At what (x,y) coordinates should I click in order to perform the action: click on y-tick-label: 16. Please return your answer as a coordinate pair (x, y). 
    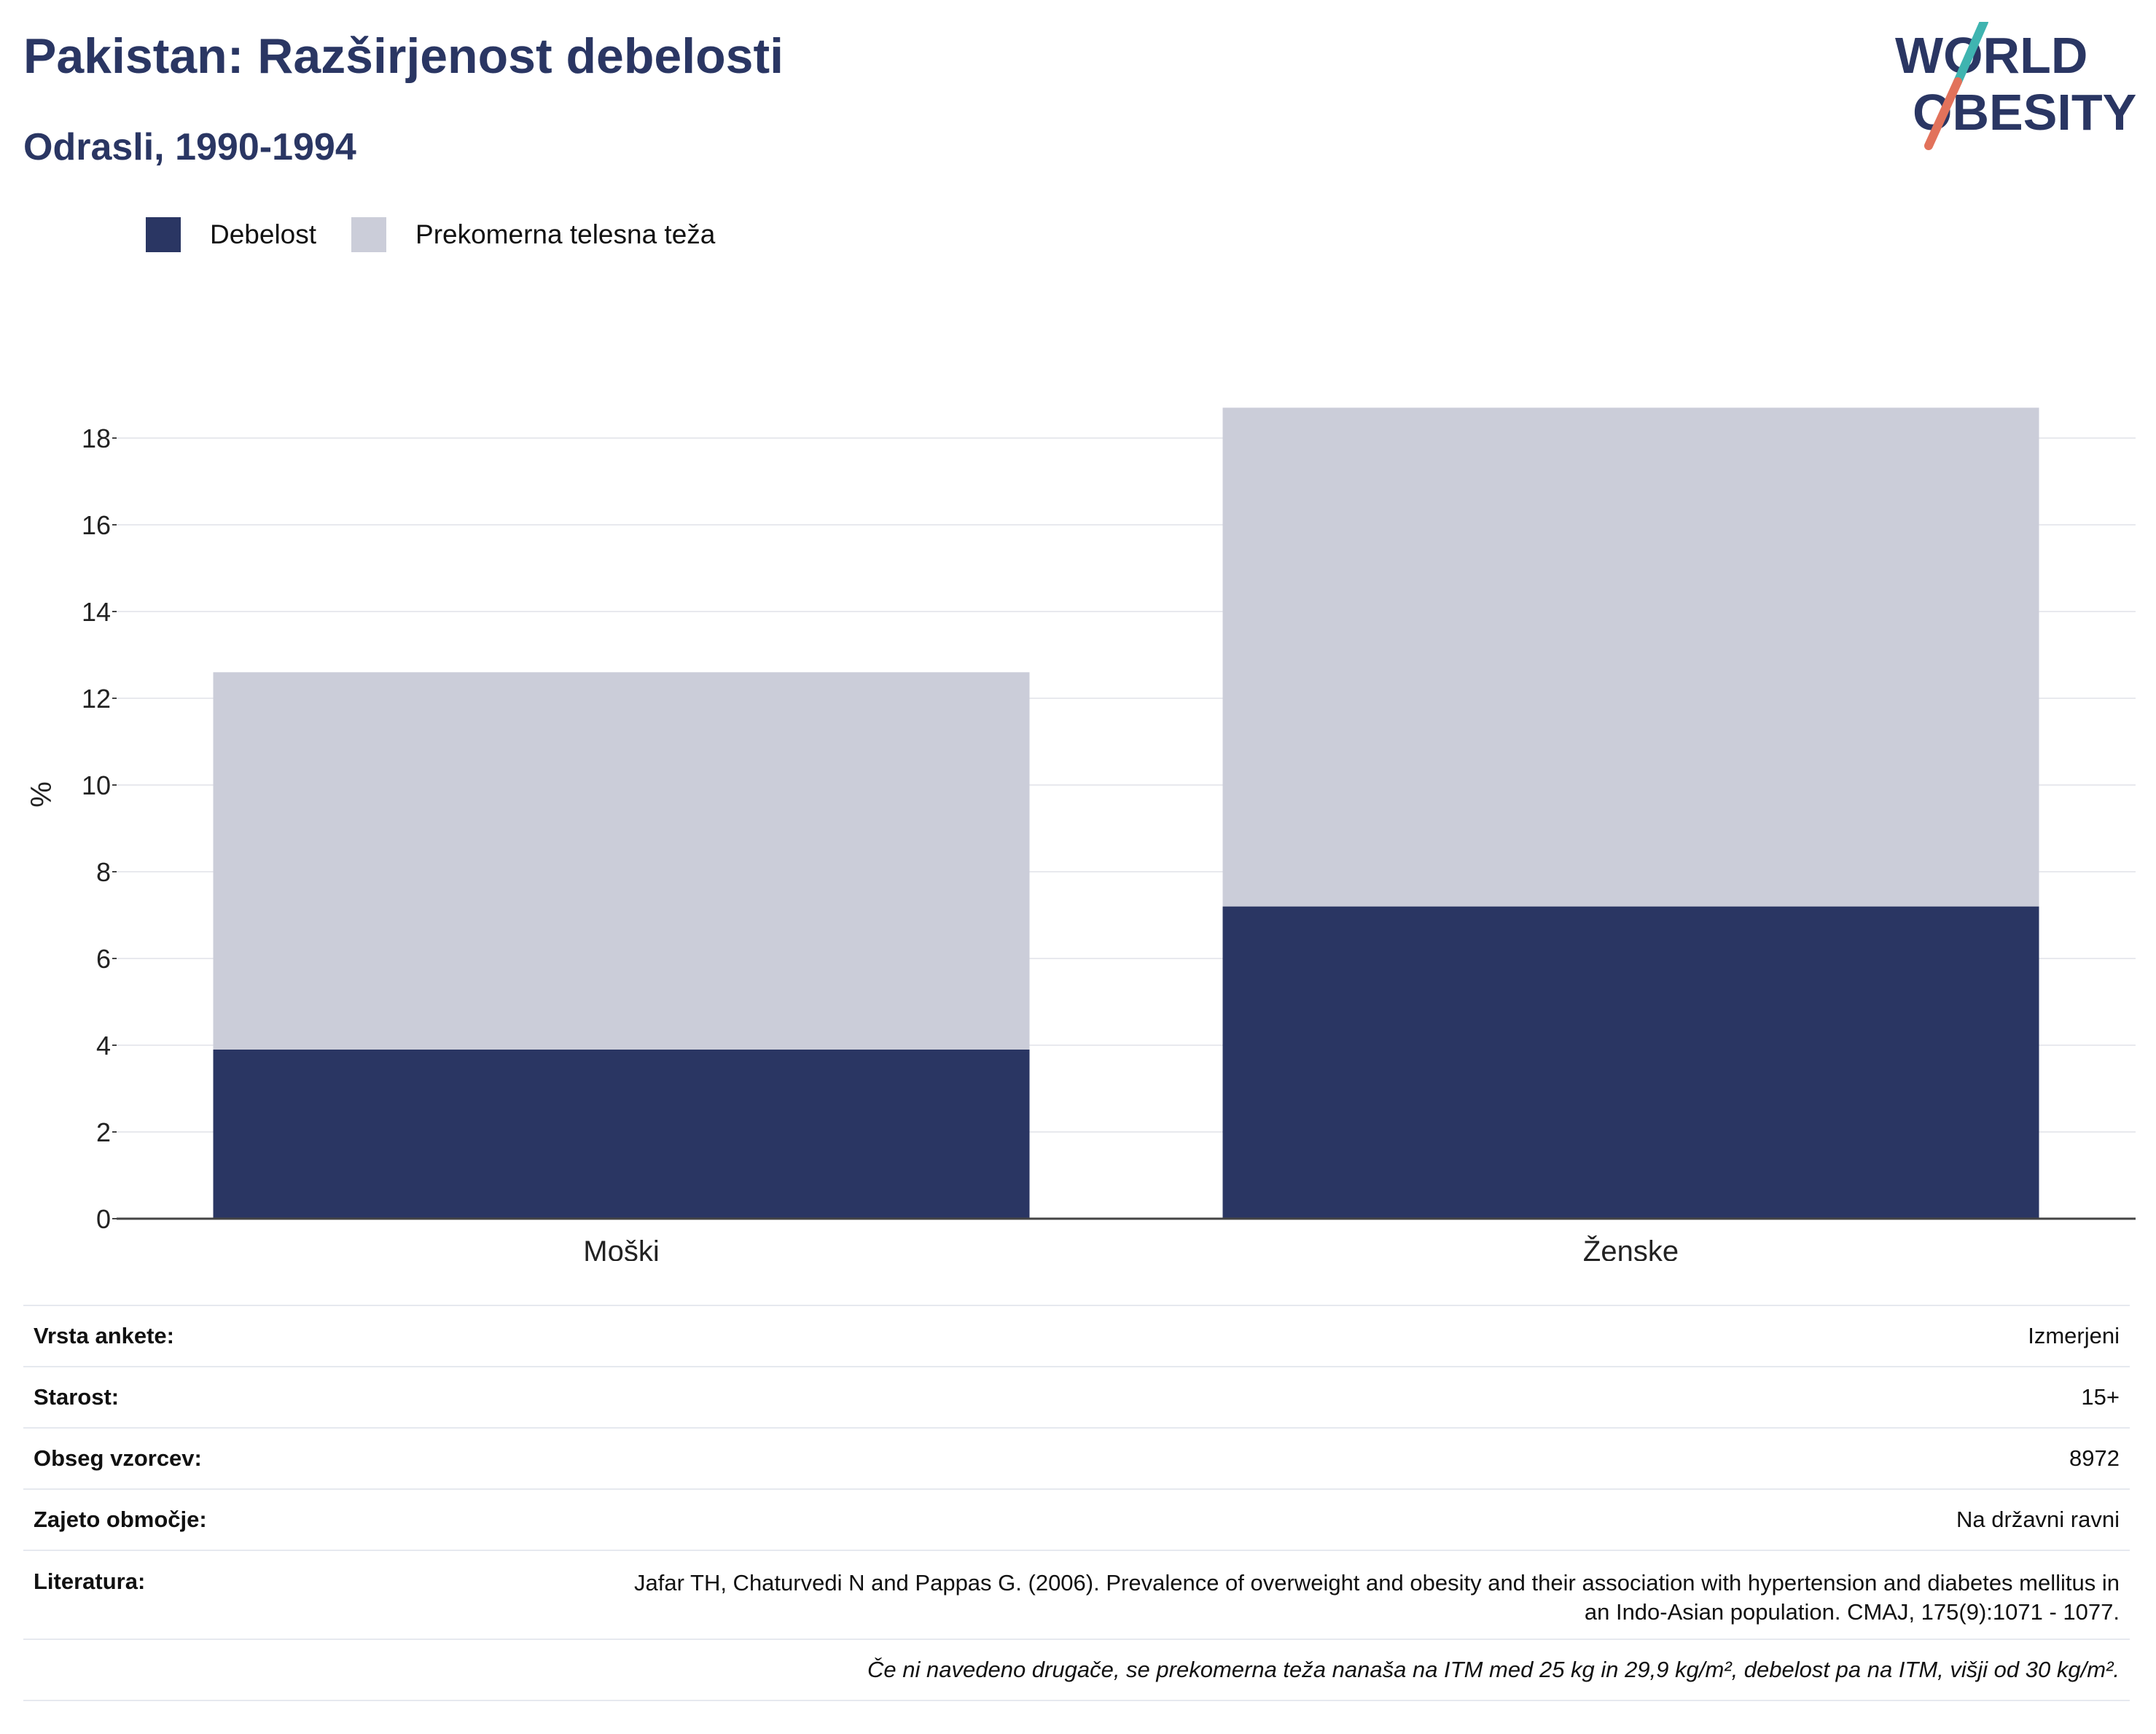
    Looking at the image, I should click on (97, 525).